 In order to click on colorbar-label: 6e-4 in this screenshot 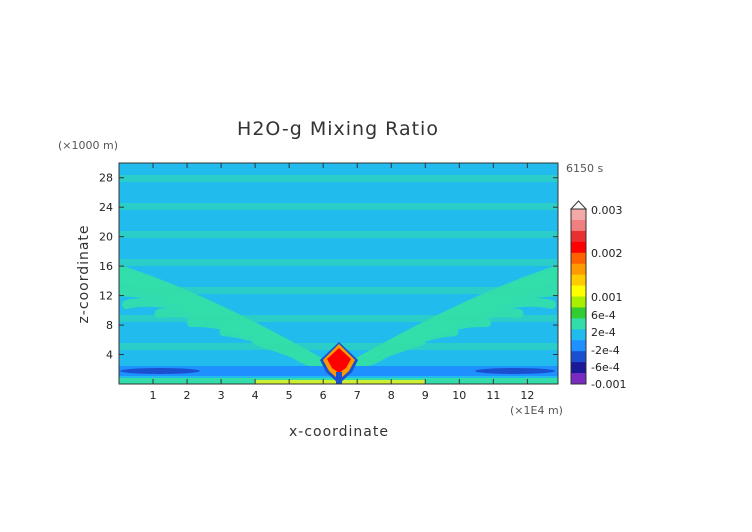, I will do `click(603, 315)`.